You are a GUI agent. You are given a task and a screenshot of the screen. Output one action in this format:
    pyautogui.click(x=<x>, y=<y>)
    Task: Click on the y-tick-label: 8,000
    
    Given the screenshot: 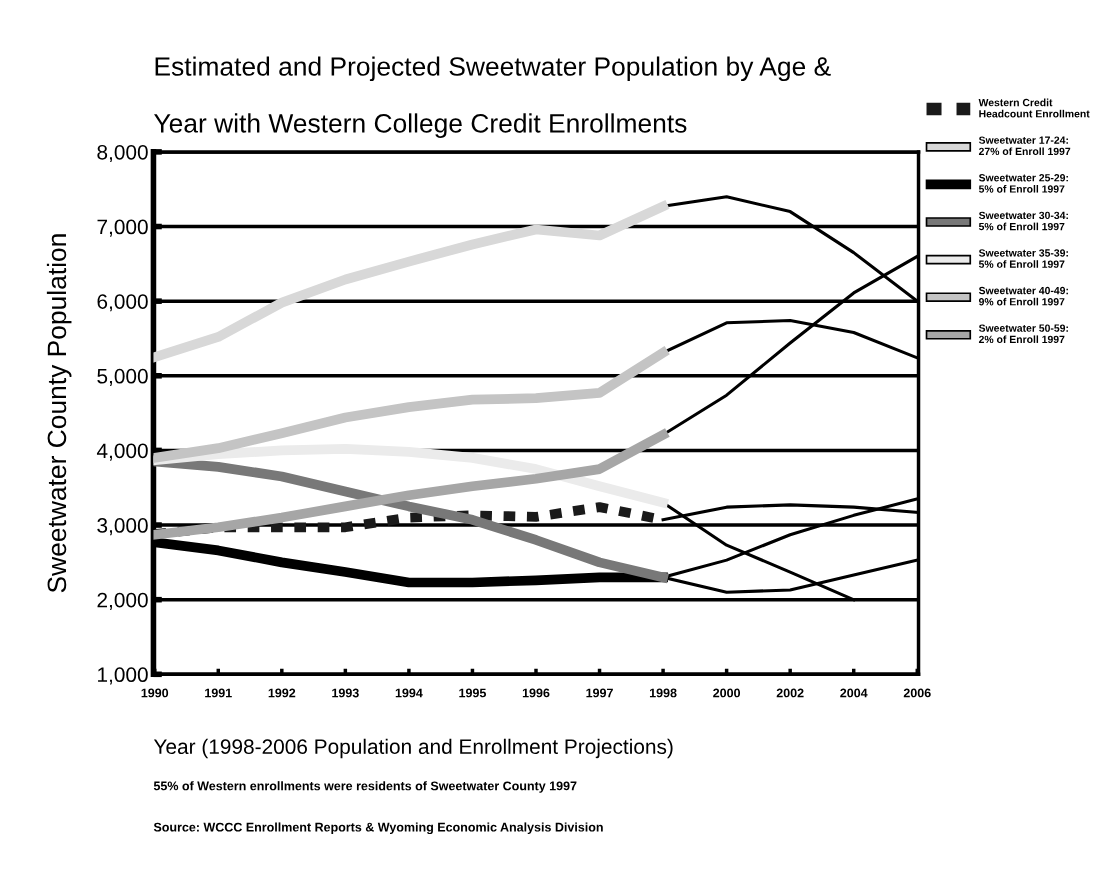 What is the action you would take?
    pyautogui.click(x=122, y=153)
    